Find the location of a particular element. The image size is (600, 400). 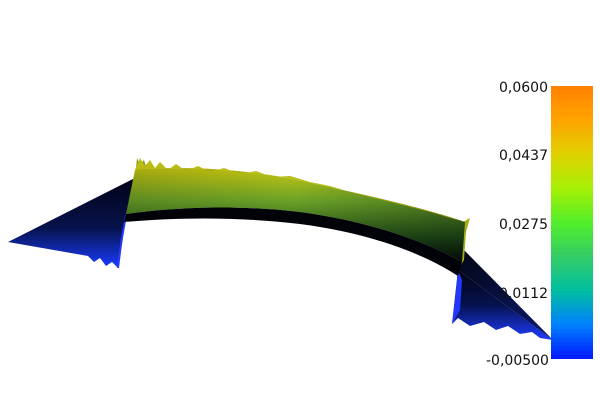

colorbar is located at coordinates (572, 222).